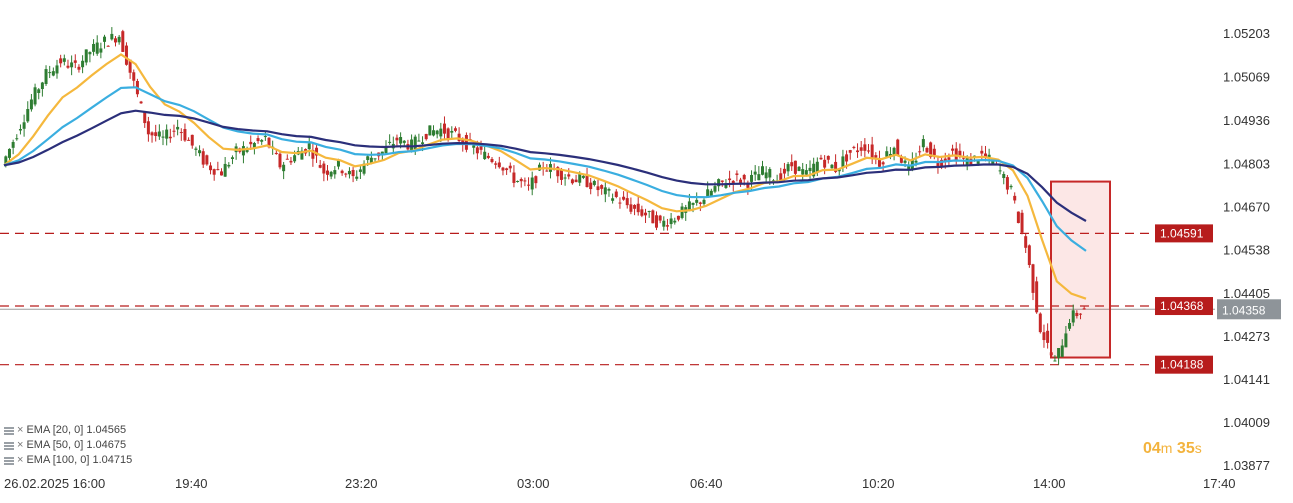 This screenshot has width=1293, height=503. I want to click on y-tick-label: 1.04538, so click(1246, 250).